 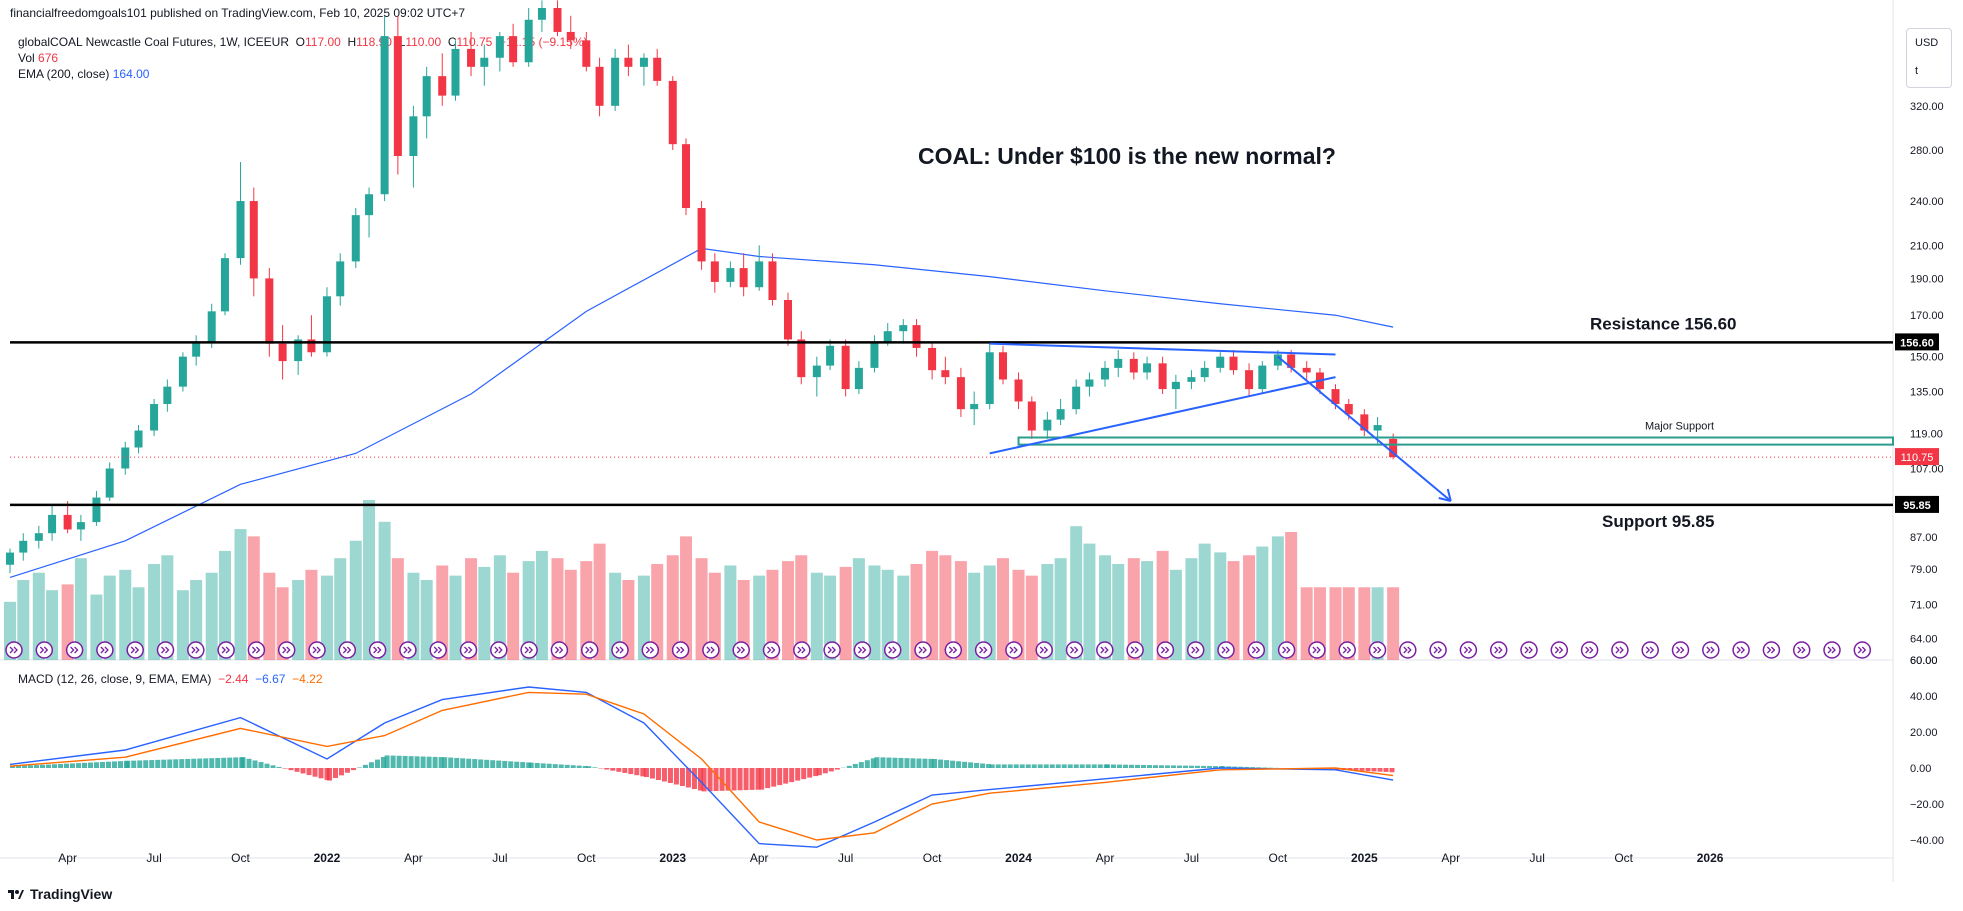 I want to click on macd-tick-label: 60.00, so click(x=1924, y=661).